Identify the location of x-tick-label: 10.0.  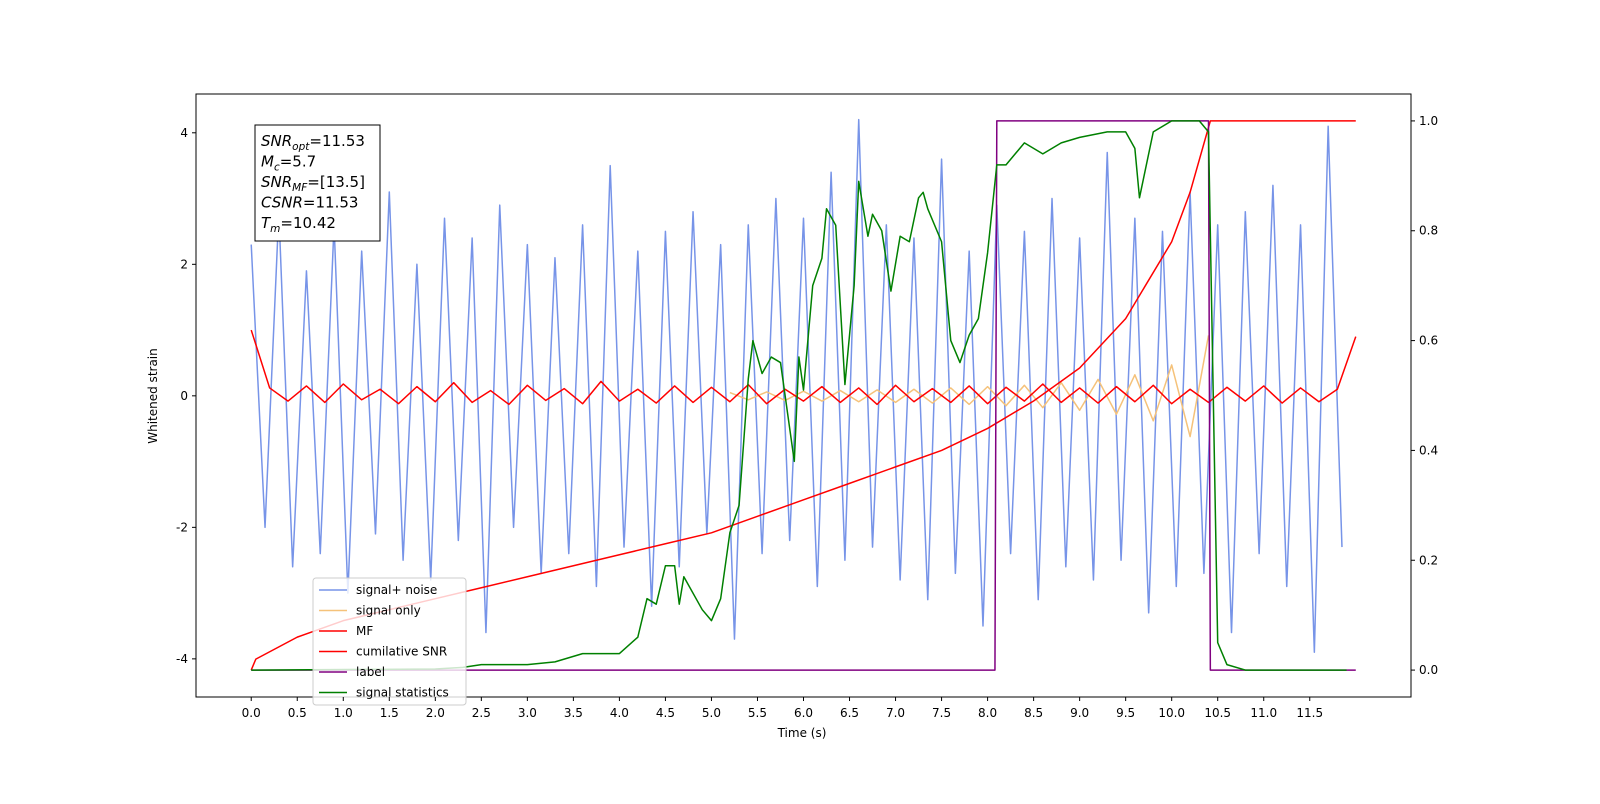
(1171, 713).